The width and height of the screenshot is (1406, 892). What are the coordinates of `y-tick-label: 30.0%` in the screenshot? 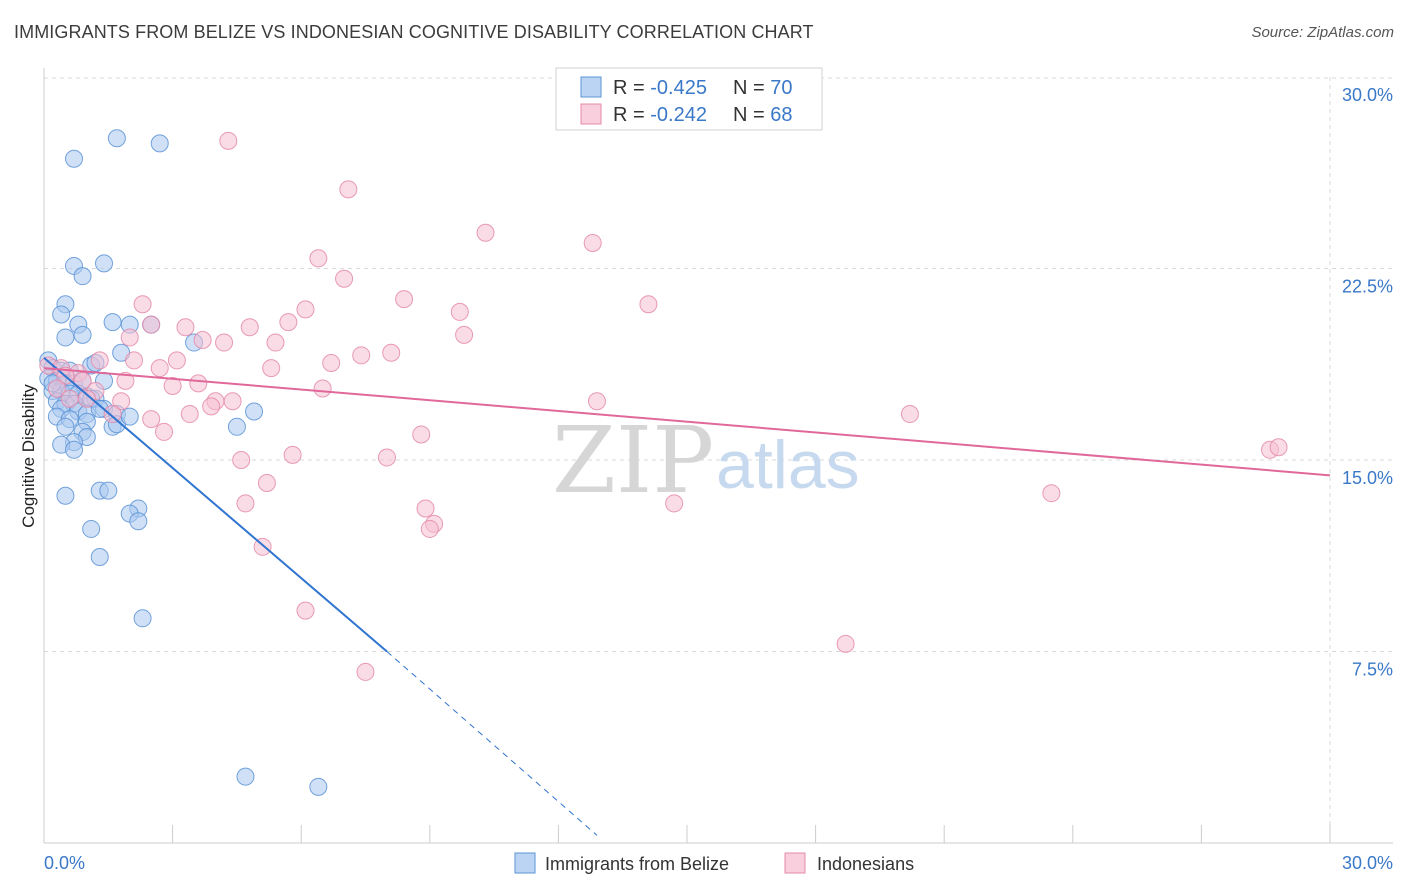 It's located at (1367, 95).